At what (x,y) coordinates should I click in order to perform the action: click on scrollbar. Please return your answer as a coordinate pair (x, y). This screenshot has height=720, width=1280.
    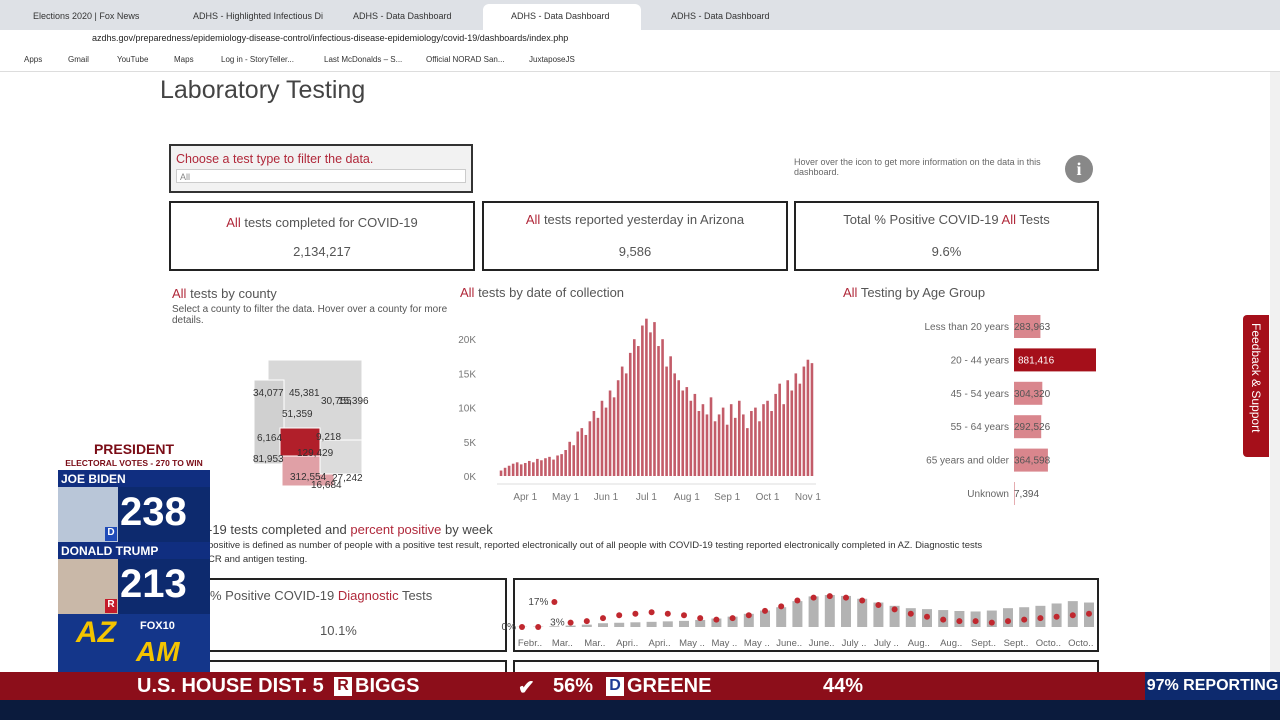
    Looking at the image, I should click on (1275, 372).